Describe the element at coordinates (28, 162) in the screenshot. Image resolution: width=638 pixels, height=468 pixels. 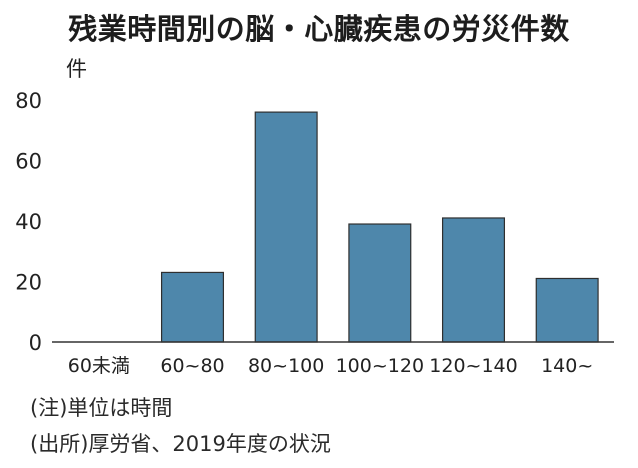
I see `y-tick-label: 60` at that location.